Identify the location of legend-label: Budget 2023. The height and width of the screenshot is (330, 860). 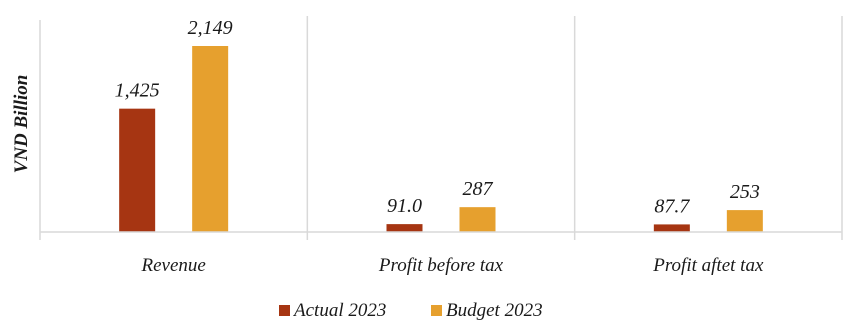
(494, 310).